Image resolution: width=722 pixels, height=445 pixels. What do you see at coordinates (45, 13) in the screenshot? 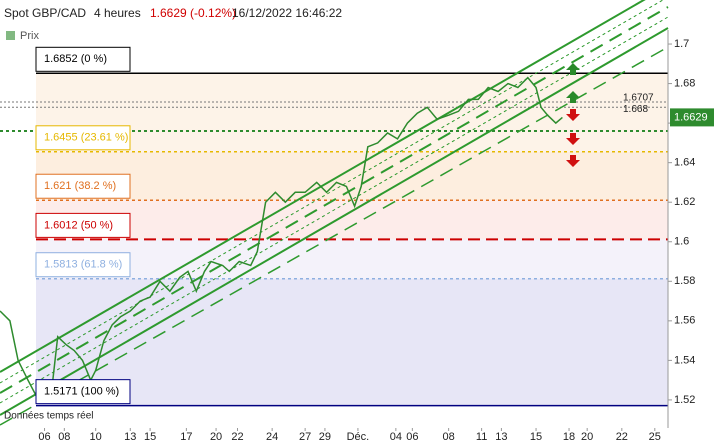
I see `title: Spot GBP/CAD` at bounding box center [45, 13].